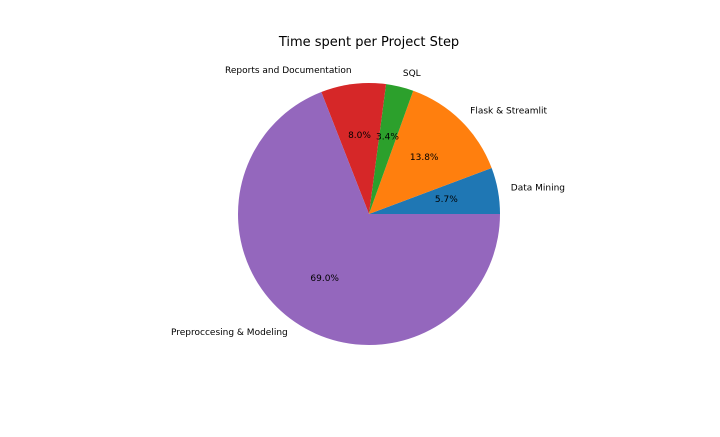  I want to click on slice-label-flask-streamlit: Flask & Streamlit, so click(508, 111).